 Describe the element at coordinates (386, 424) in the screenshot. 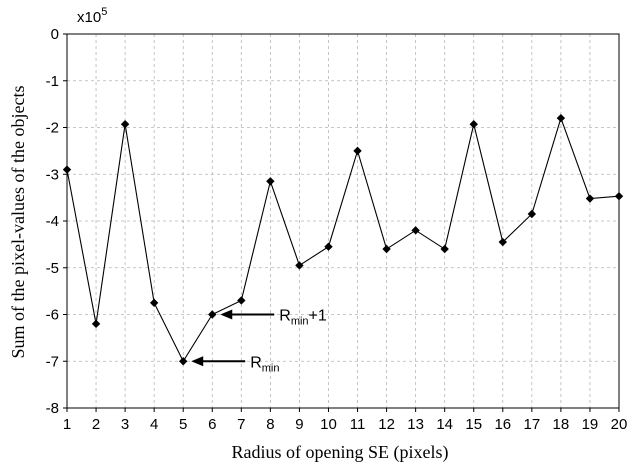

I see `x-tick-label: 12` at that location.